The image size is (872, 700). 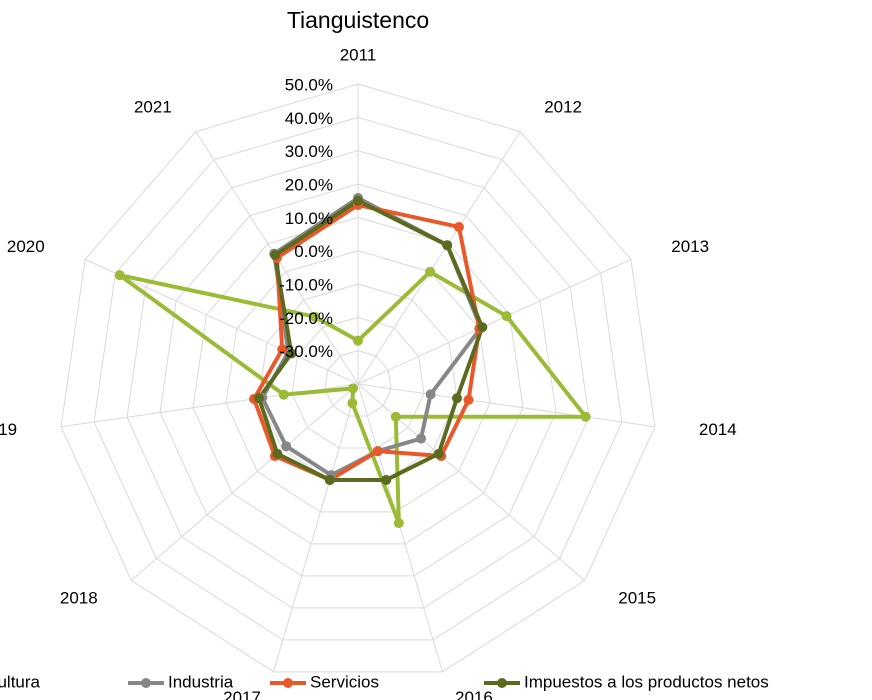 What do you see at coordinates (20, 681) in the screenshot?
I see `legend-label: Agricultura` at bounding box center [20, 681].